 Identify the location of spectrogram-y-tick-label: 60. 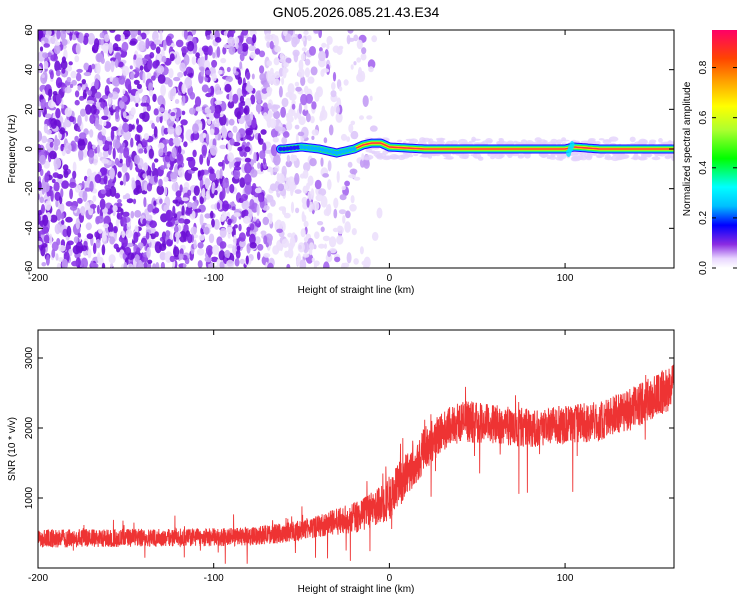
(29, 30).